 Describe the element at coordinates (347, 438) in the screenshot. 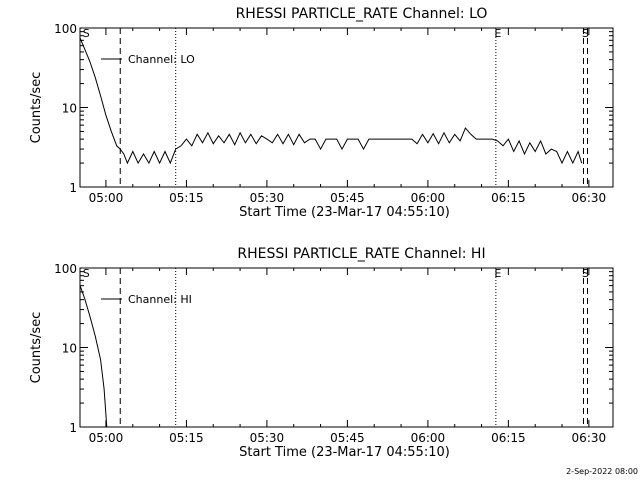

I see `panel1-x-tick-label: 05:45` at that location.